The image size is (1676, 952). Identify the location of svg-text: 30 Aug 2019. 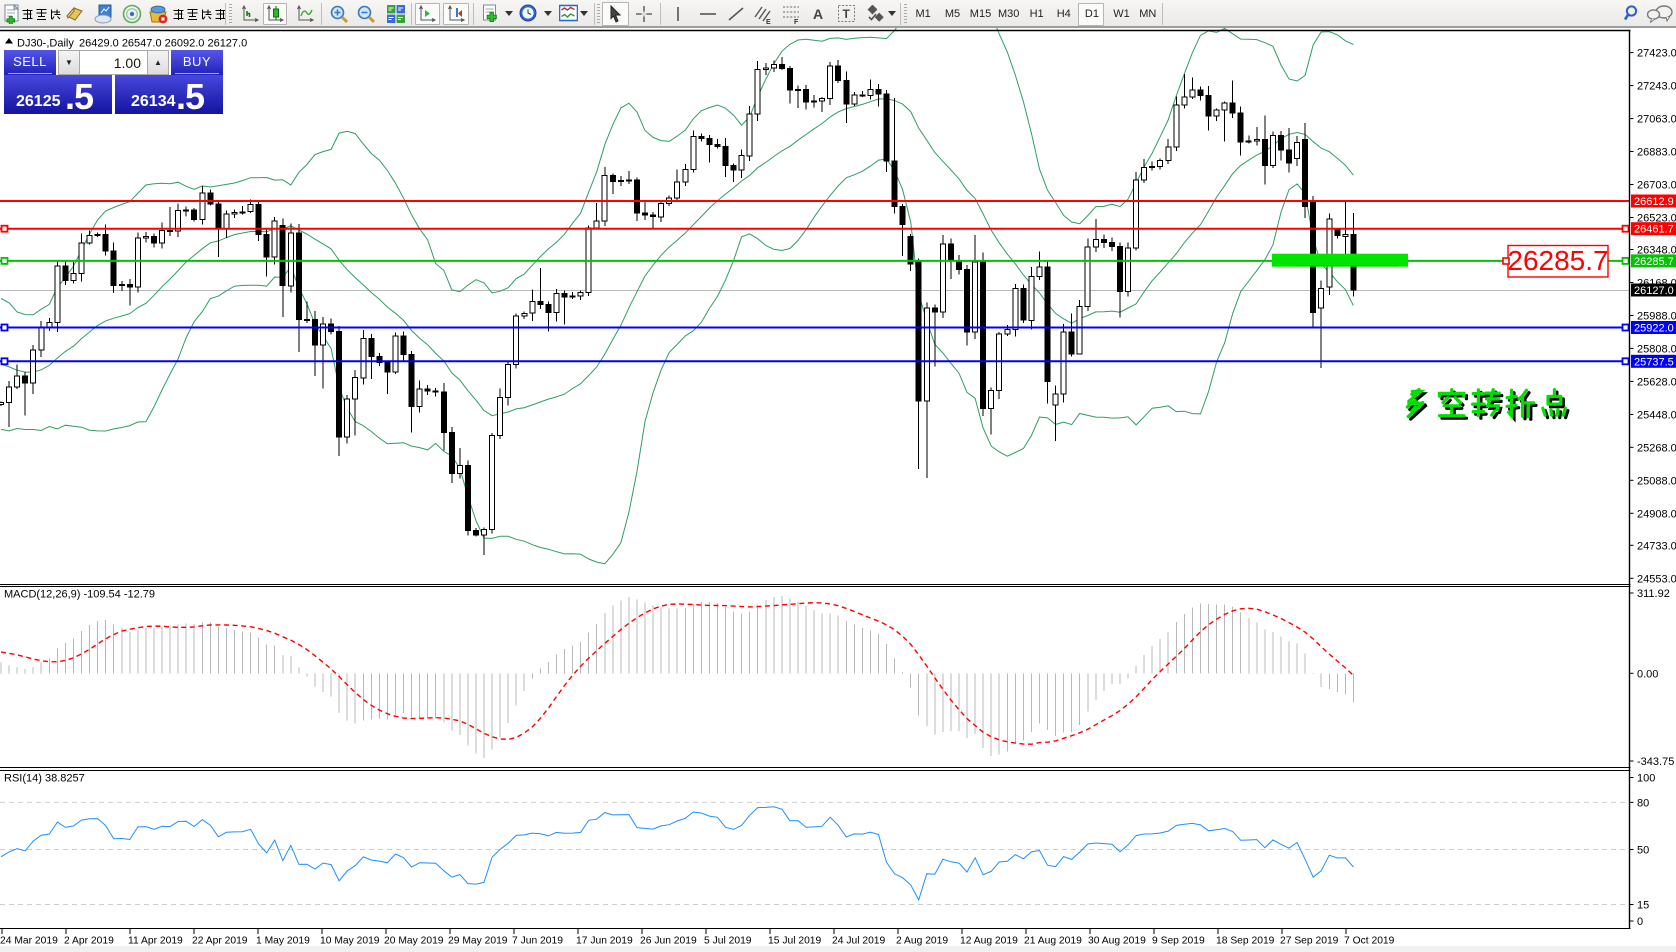
(1117, 941).